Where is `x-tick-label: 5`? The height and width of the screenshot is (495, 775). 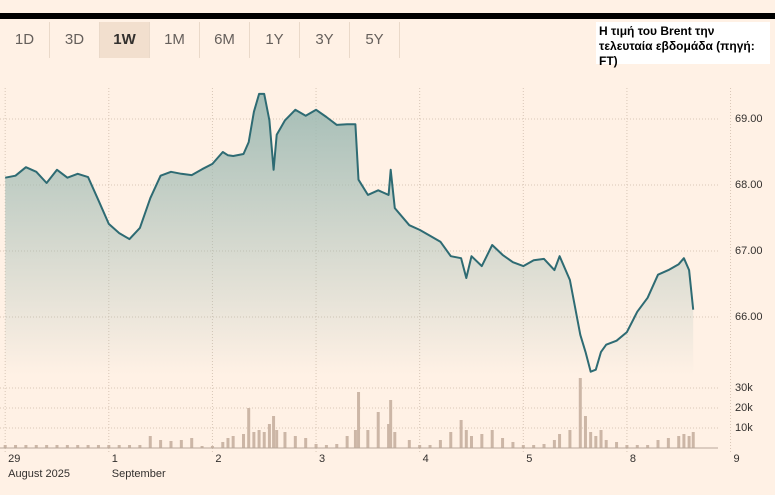 x-tick-label: 5 is located at coordinates (529, 459).